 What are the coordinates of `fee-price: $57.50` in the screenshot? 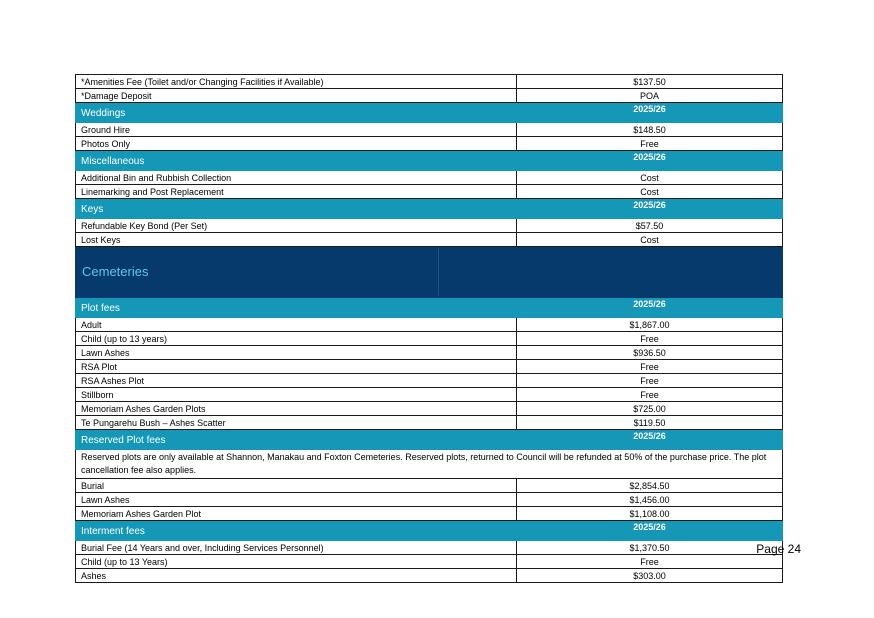 It's located at (649, 225).